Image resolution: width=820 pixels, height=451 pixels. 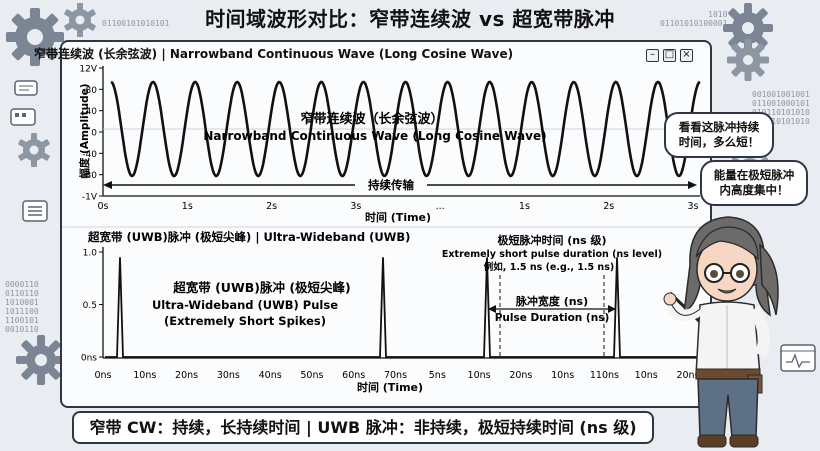 I want to click on speech-bubble: 看看这脉冲持续 时间，多么短！, so click(x=719, y=135).